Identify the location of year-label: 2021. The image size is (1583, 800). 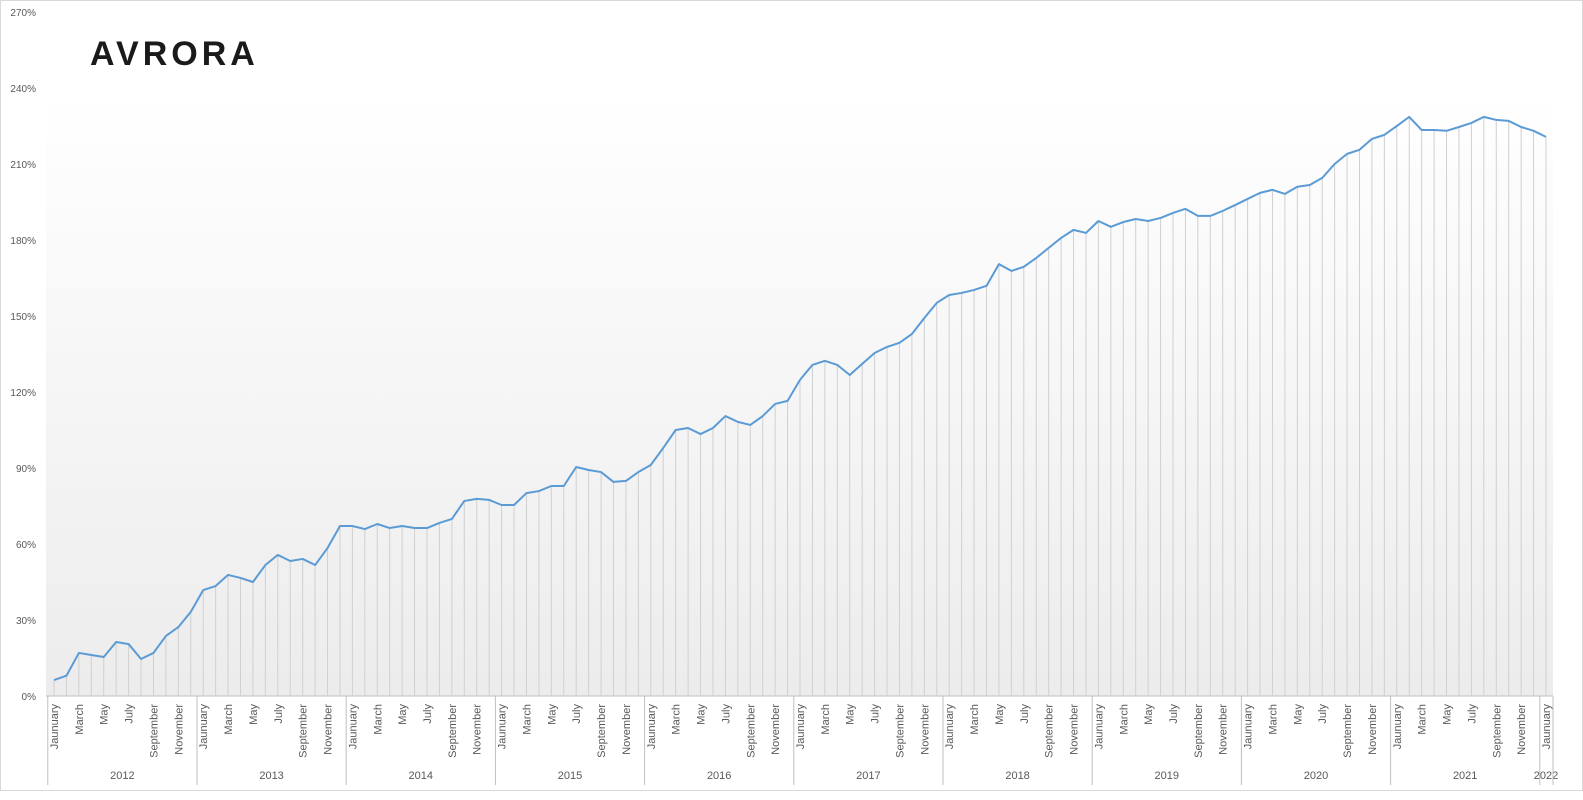
(1465, 776).